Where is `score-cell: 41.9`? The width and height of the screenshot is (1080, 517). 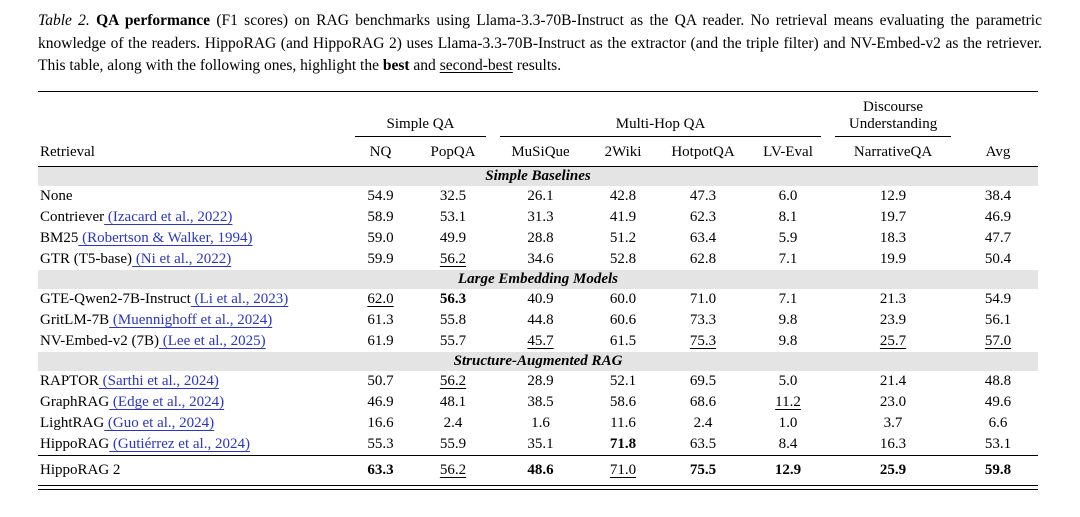 score-cell: 41.9 is located at coordinates (623, 217).